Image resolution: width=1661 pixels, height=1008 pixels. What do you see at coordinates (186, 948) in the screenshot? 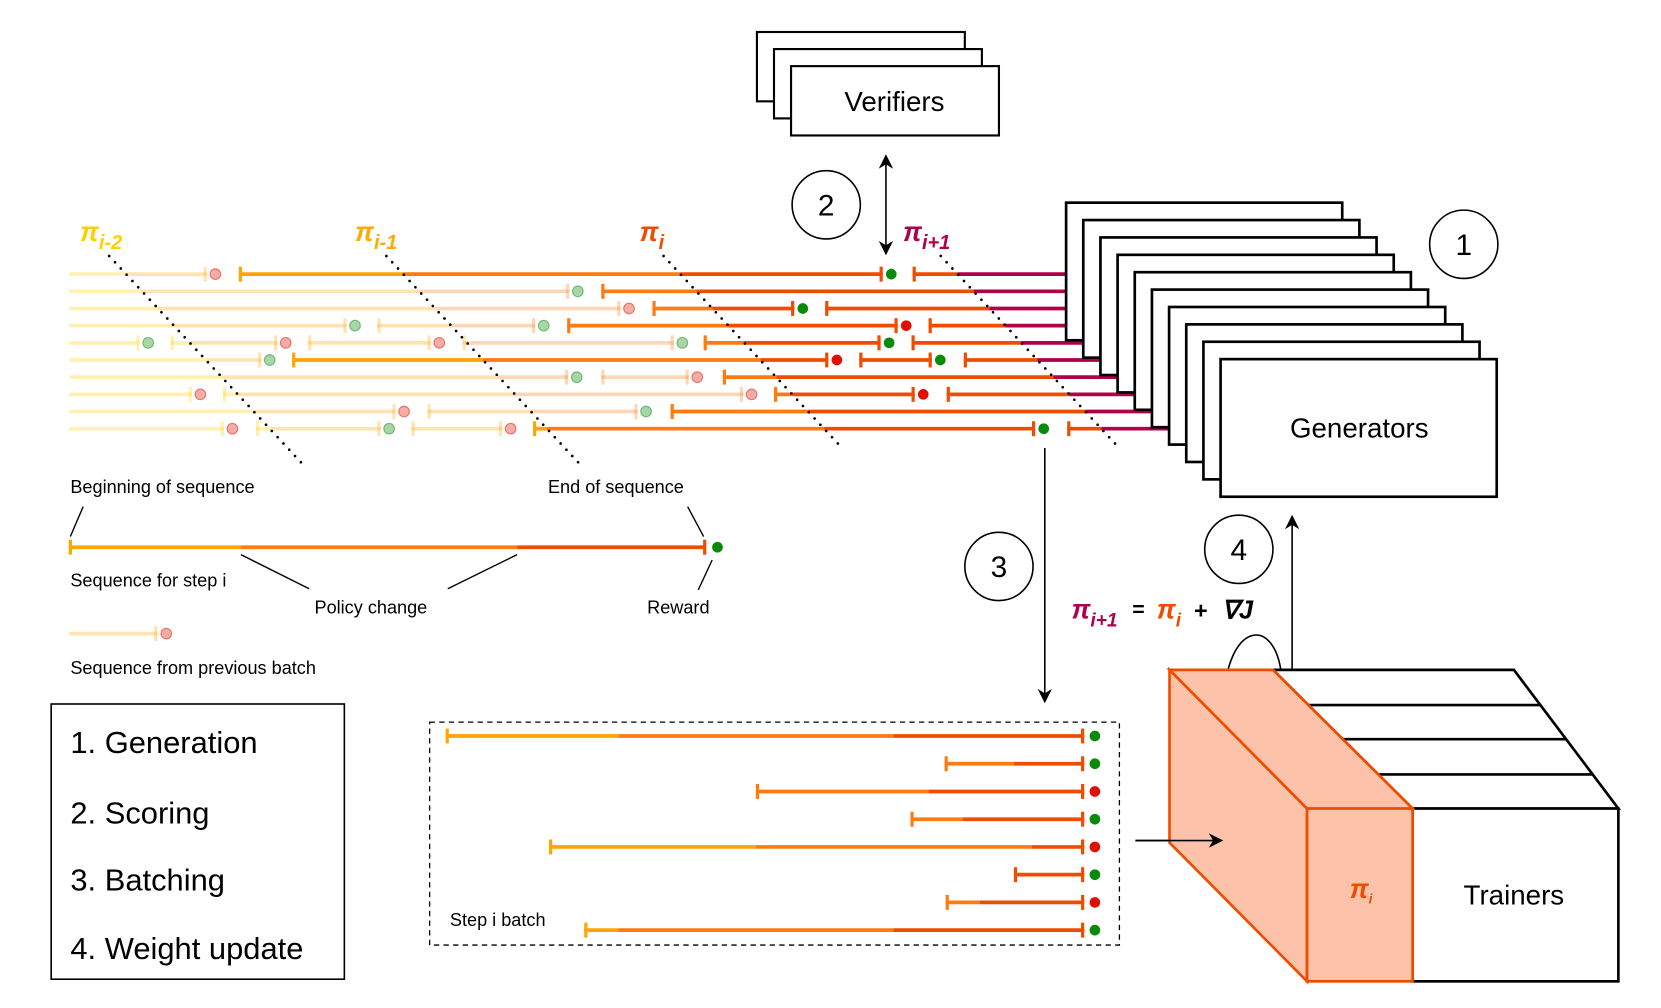
I see `step-item: 4. Weight update` at bounding box center [186, 948].